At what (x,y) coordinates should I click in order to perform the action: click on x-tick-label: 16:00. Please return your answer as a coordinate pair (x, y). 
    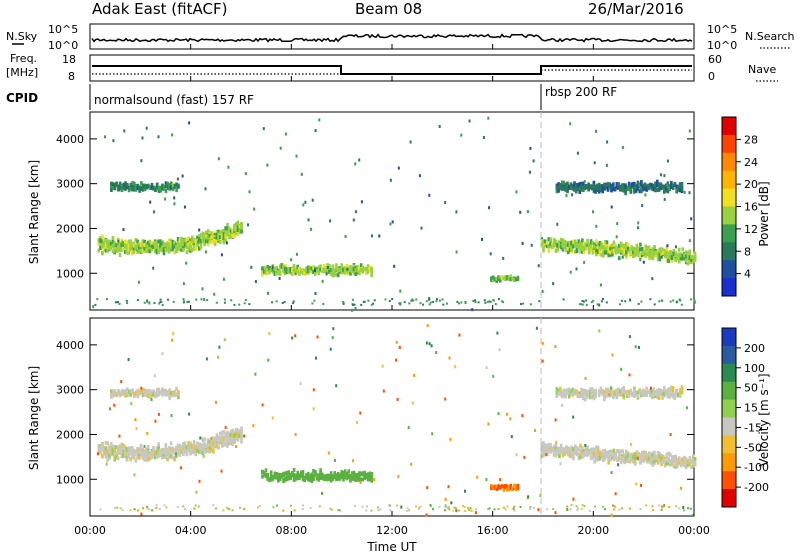
    Looking at the image, I should click on (493, 530).